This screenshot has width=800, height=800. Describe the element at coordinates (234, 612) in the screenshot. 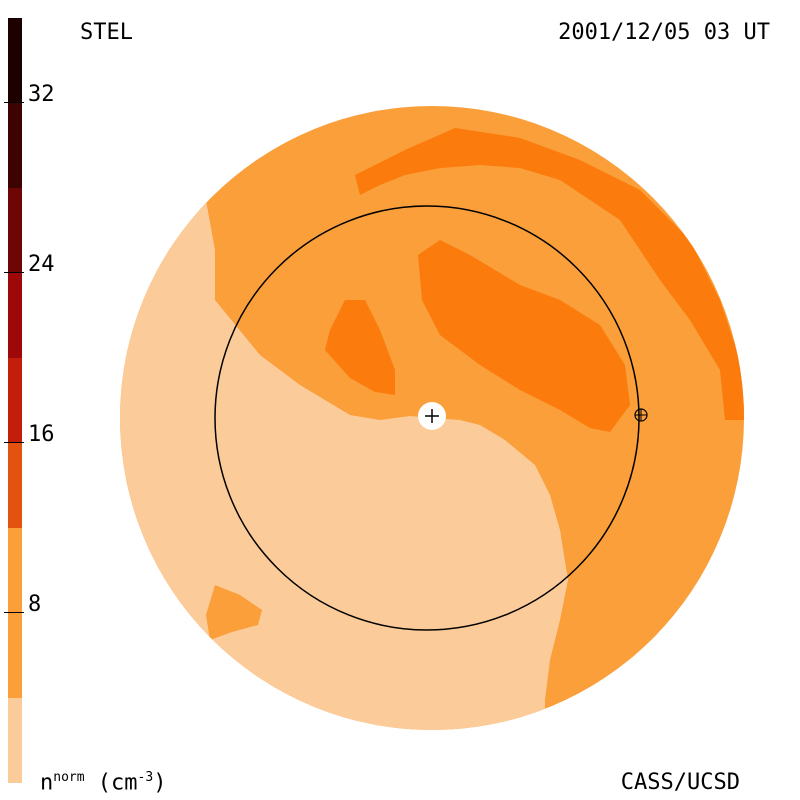

I see `small-patch` at that location.